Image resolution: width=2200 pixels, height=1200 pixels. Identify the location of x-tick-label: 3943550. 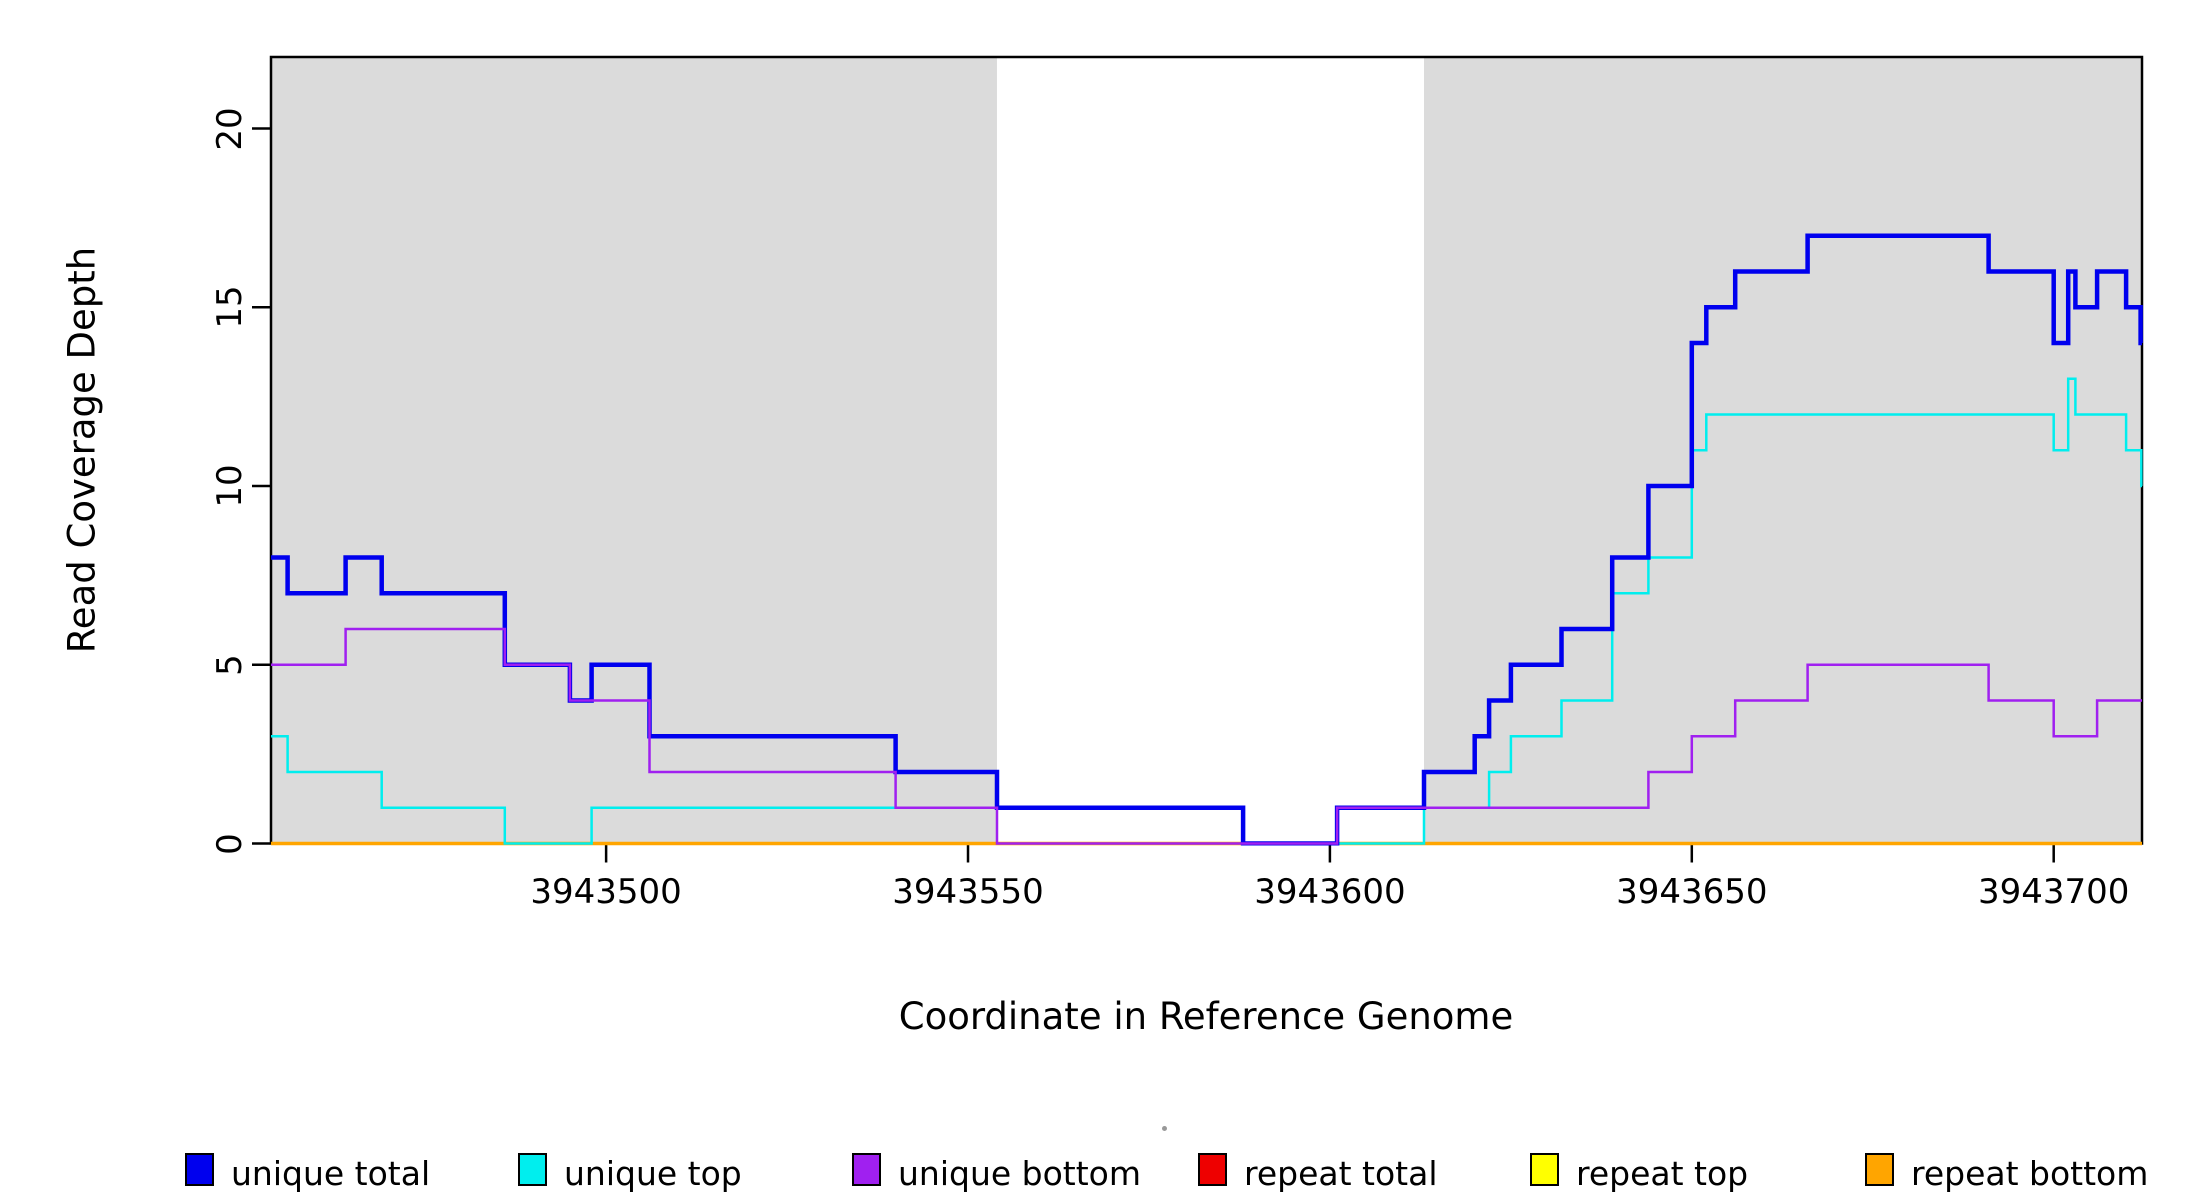
(968, 892).